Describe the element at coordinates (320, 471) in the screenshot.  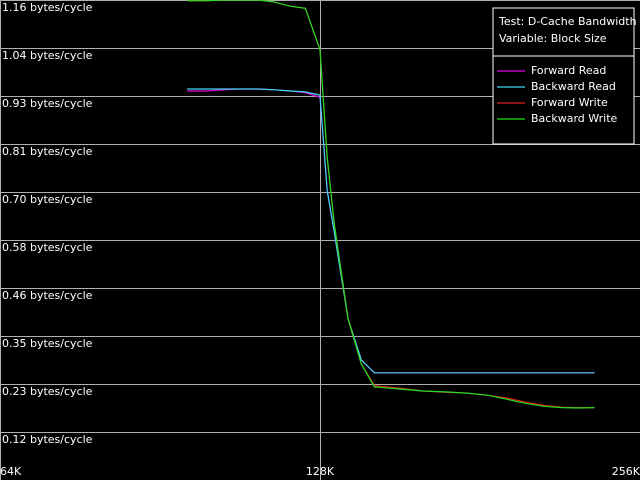
I see `x-tick-label: 128K` at that location.